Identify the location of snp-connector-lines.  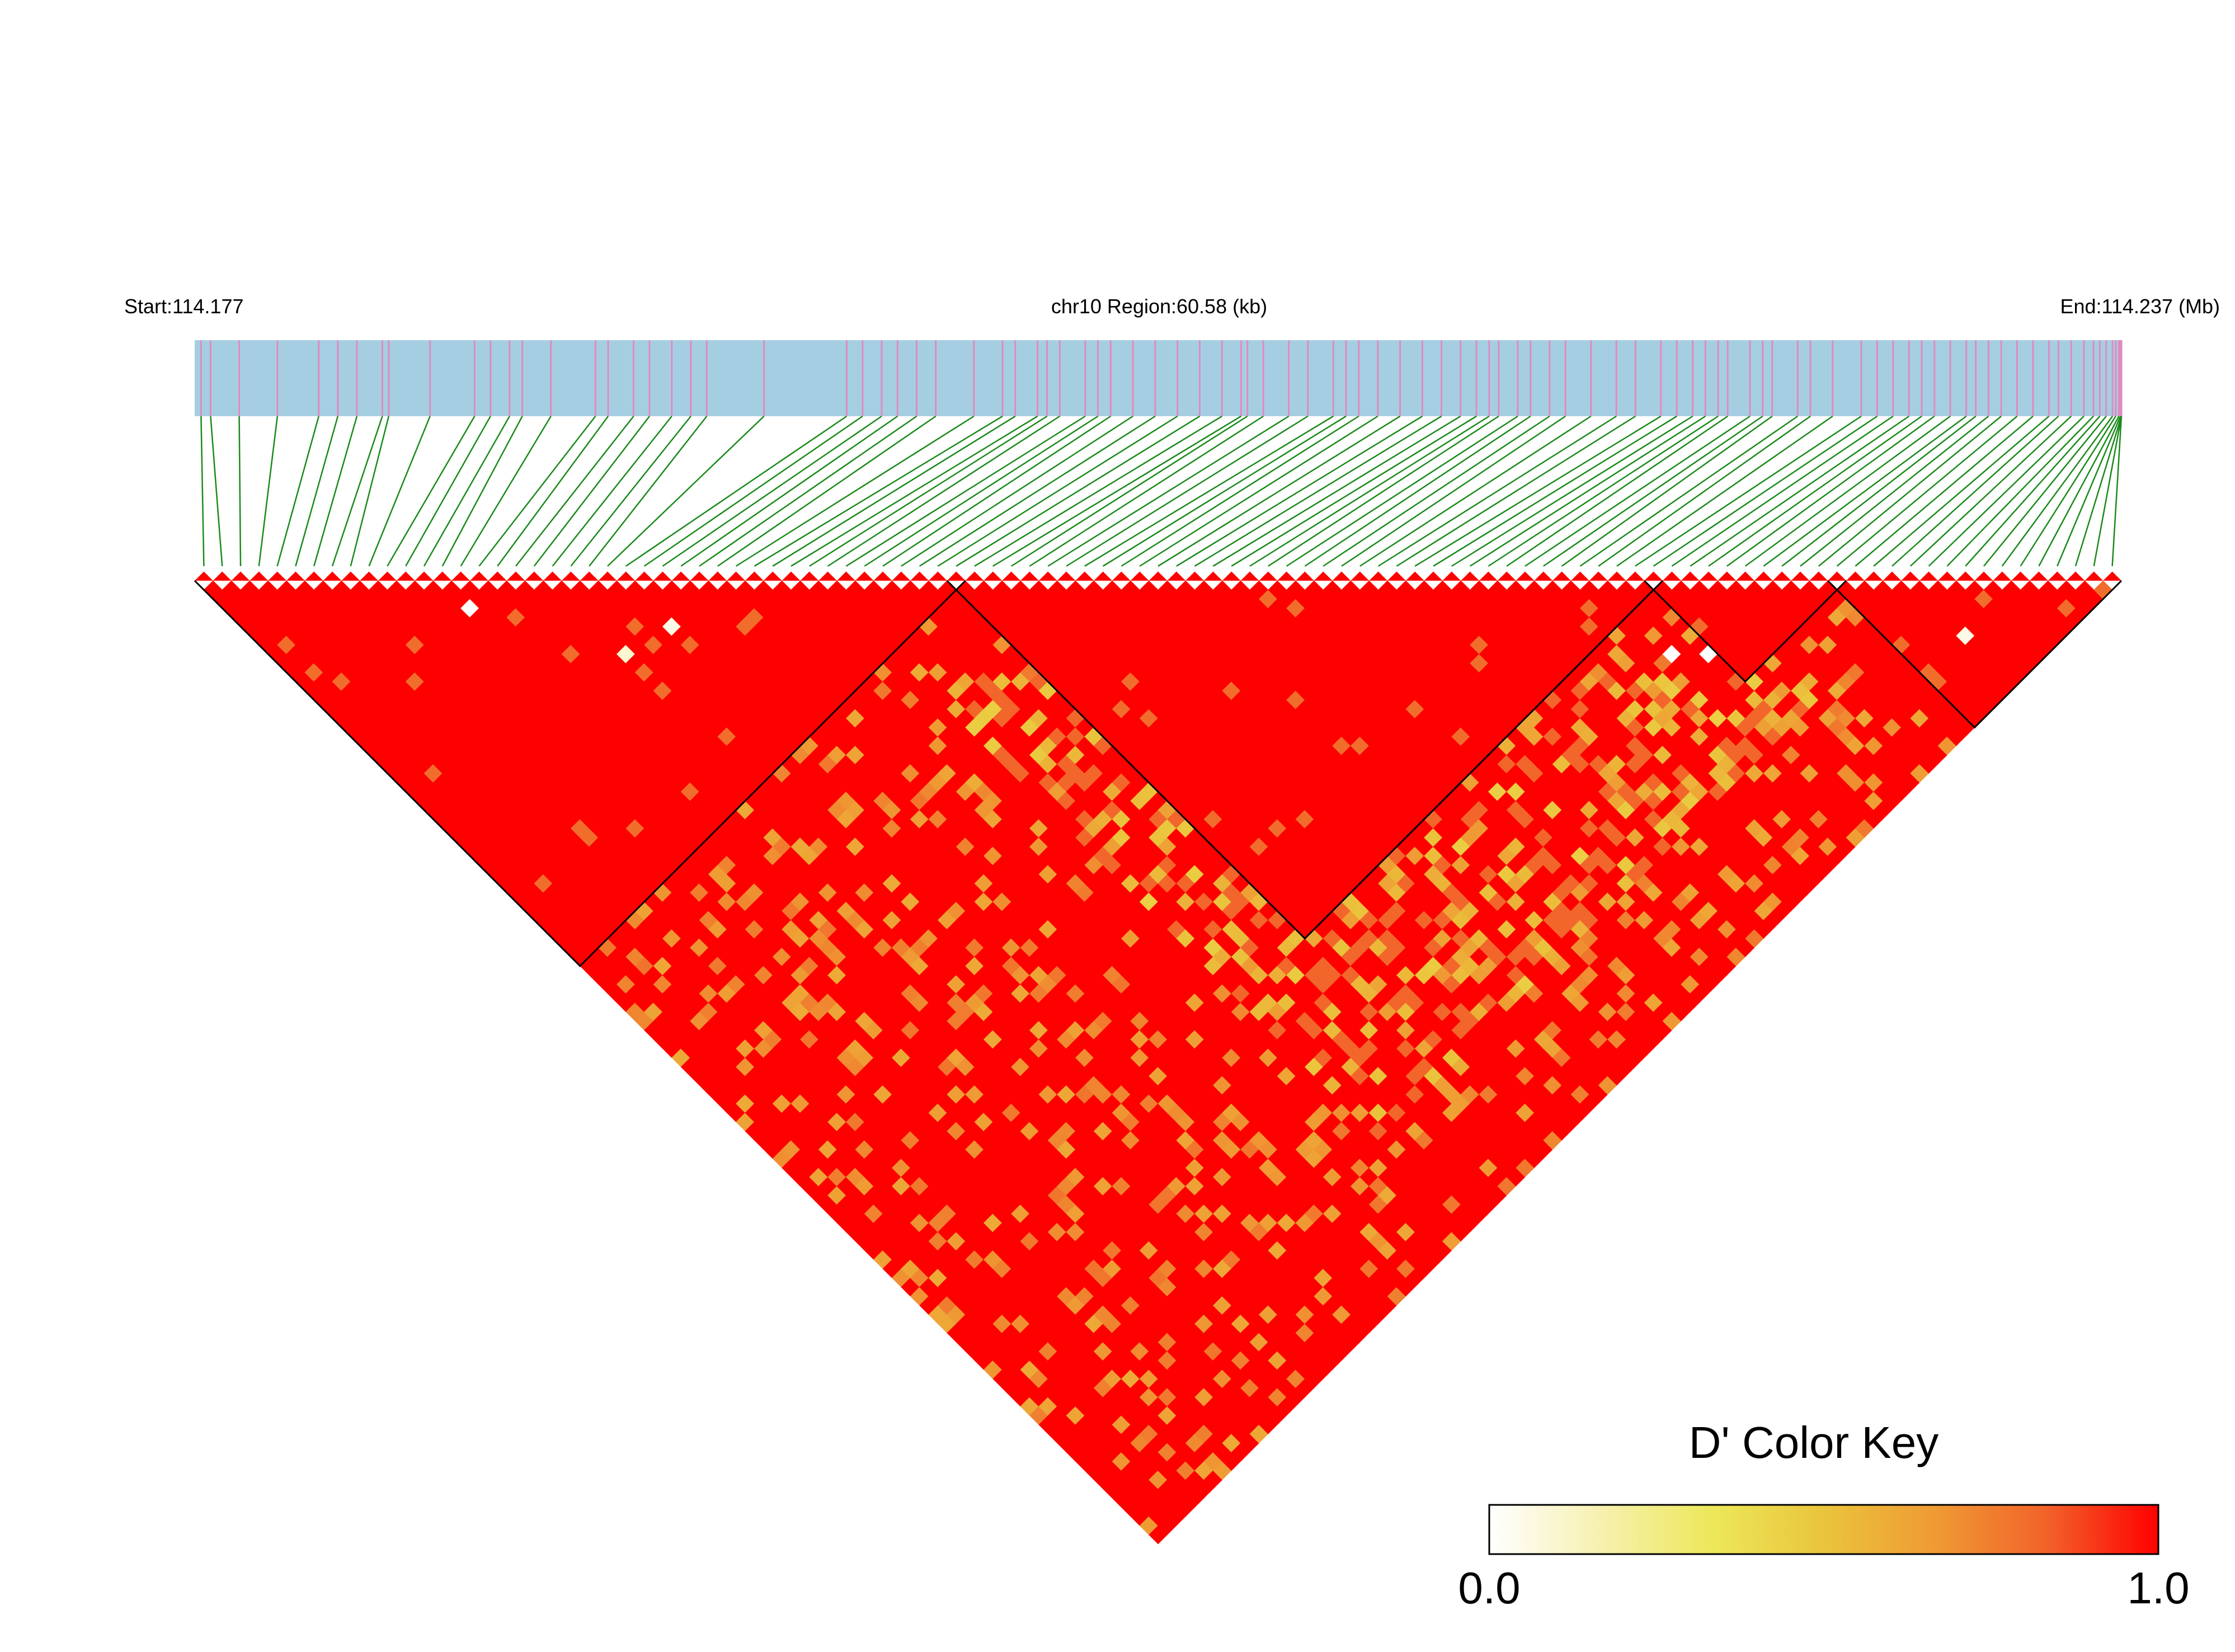
(1161, 491).